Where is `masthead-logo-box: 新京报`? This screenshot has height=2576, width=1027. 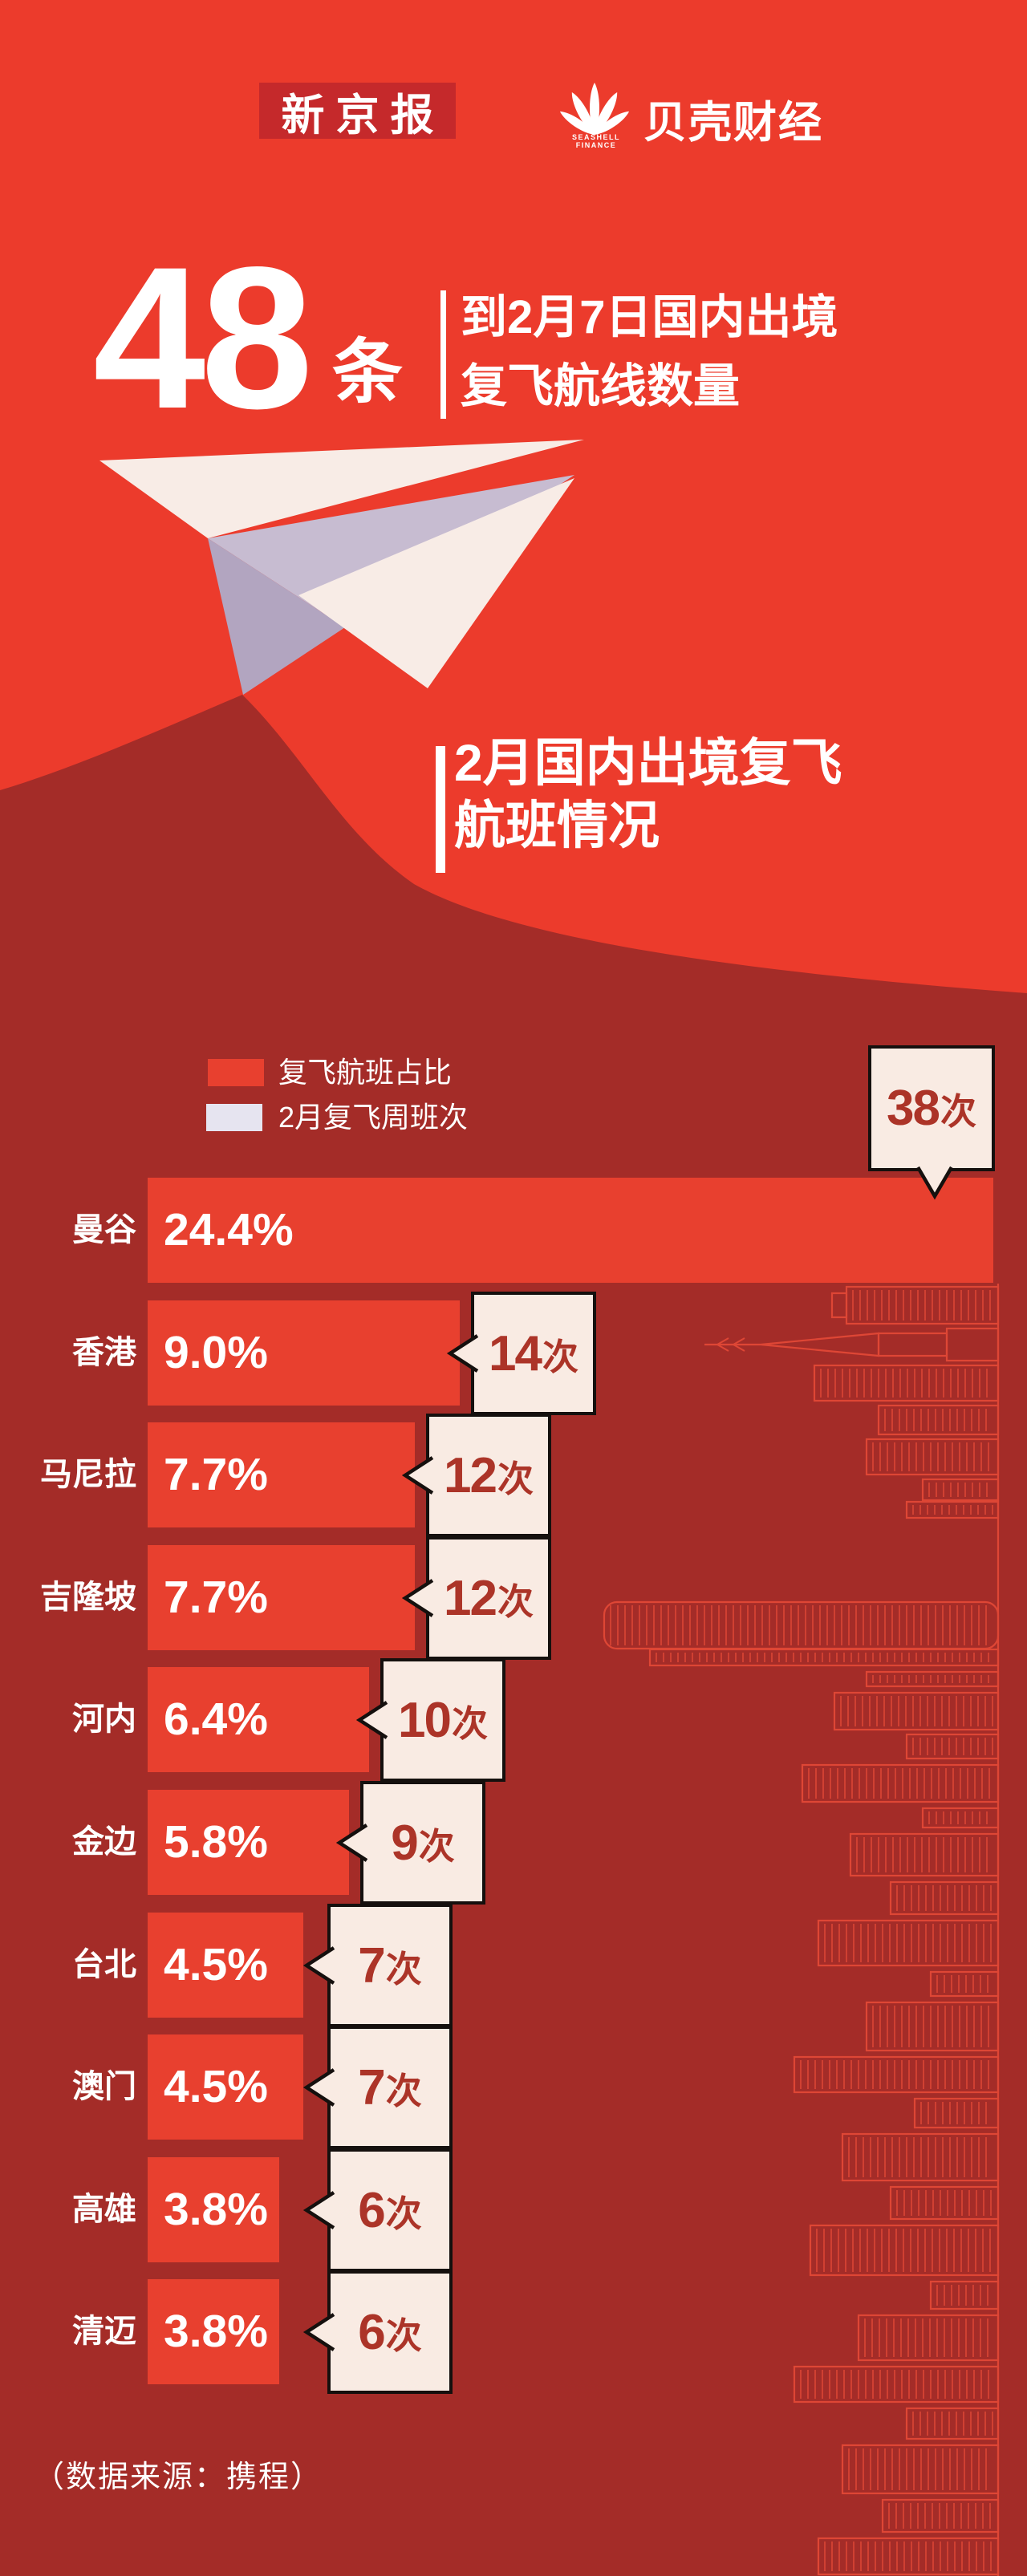 masthead-logo-box: 新京报 is located at coordinates (358, 111).